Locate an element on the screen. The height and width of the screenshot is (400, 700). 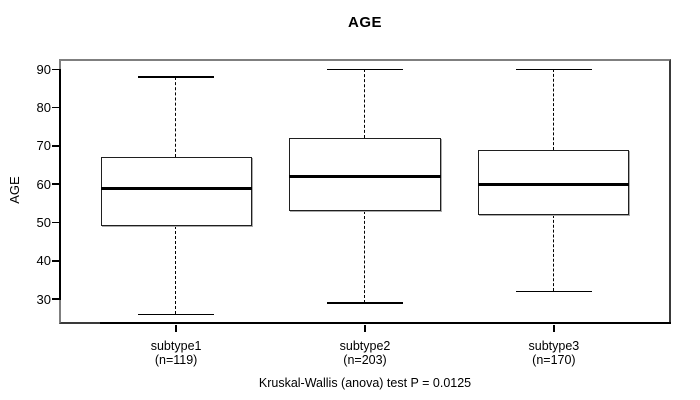
y-tick-label: 80 is located at coordinates (43, 108).